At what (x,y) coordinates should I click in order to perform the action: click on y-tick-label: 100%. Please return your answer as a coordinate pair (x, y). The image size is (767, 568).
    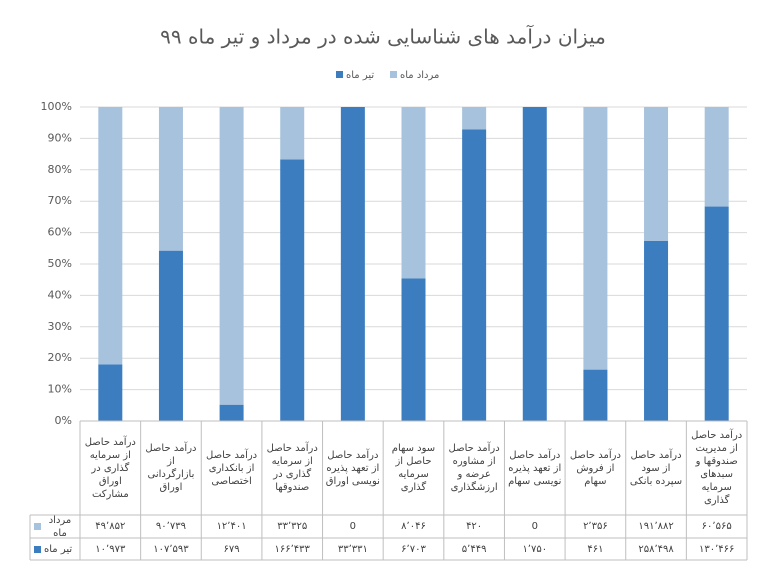
    Looking at the image, I should click on (56, 106).